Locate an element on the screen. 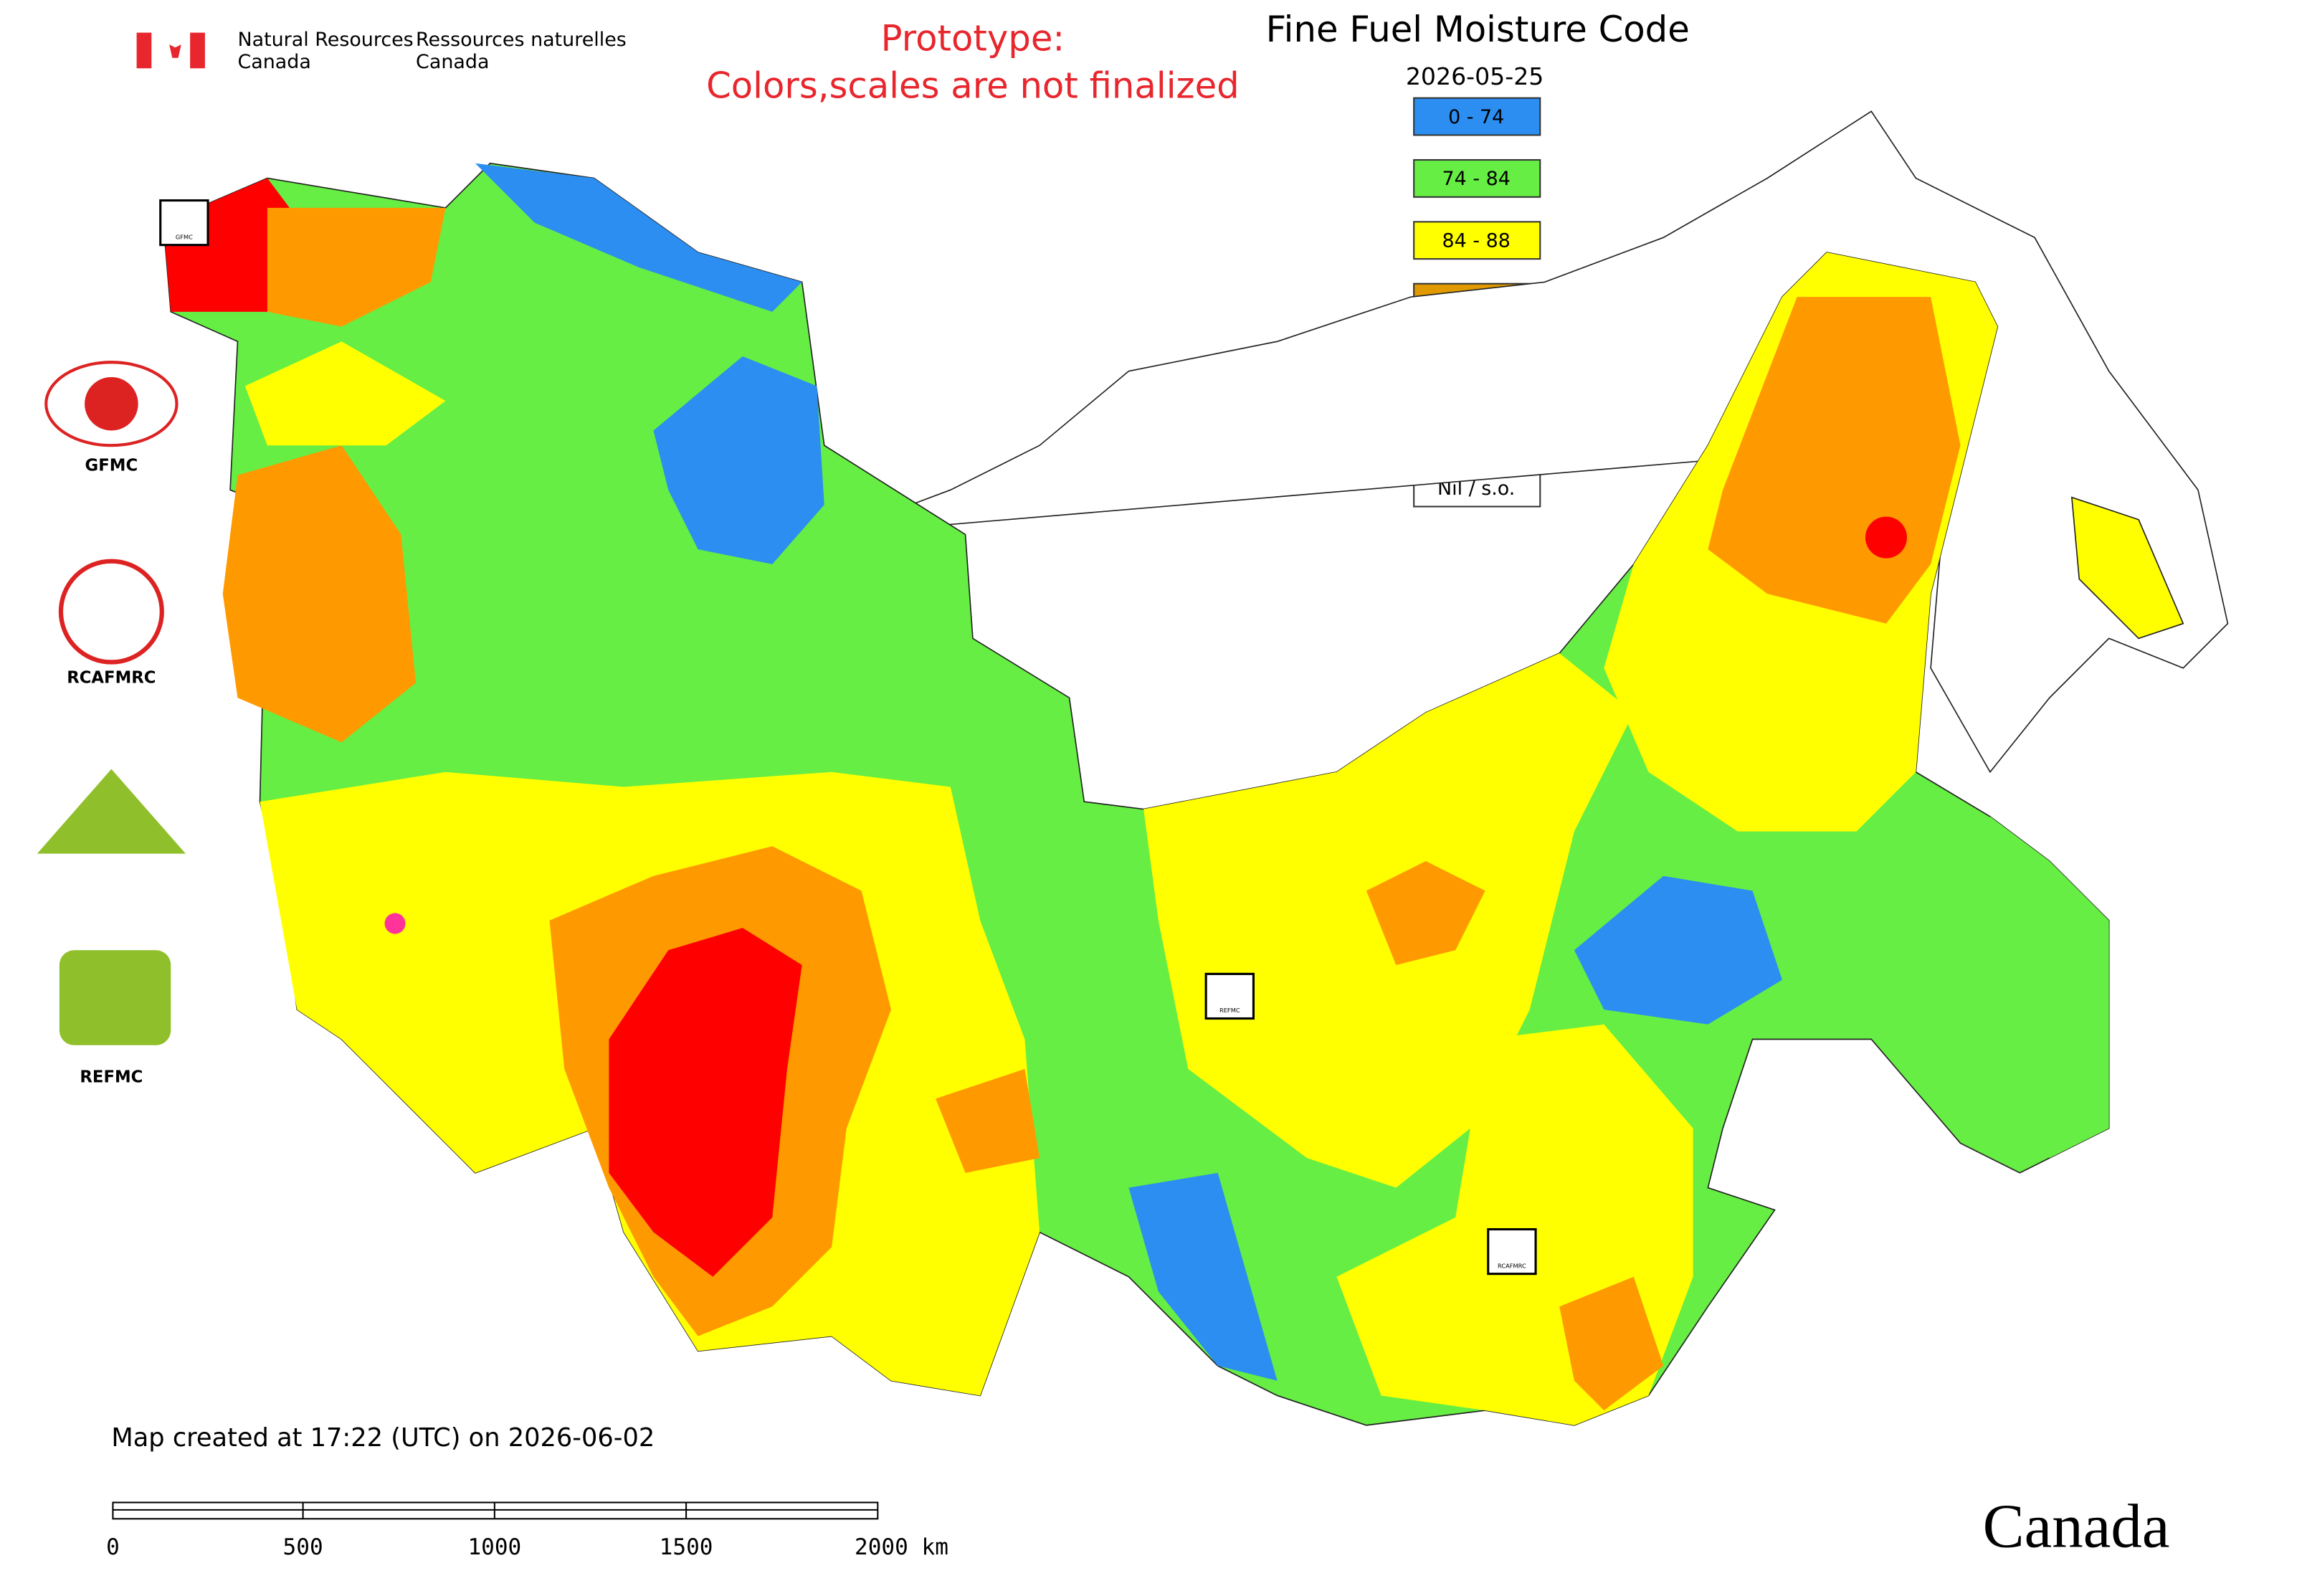 Image resolution: width=2302 pixels, height=1596 pixels. scale-bar is located at coordinates (495, 1510).